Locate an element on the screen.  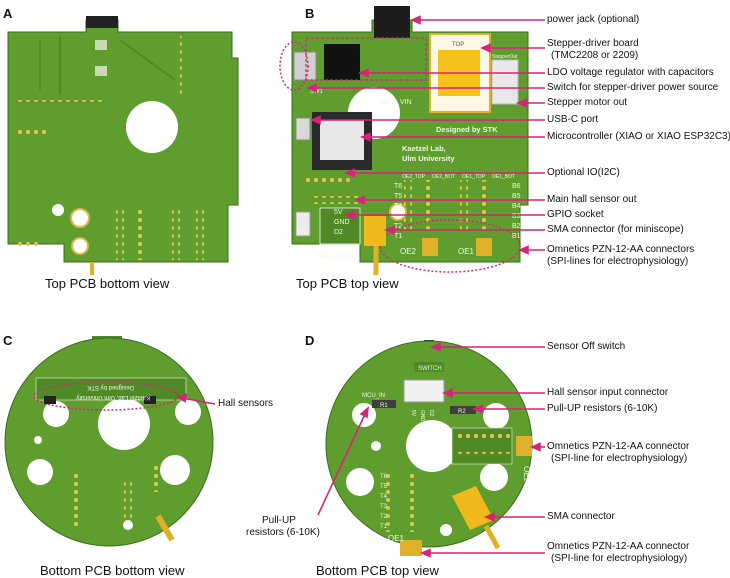
pcb-d-oe2: OE2 is located at coordinates (526, 474).